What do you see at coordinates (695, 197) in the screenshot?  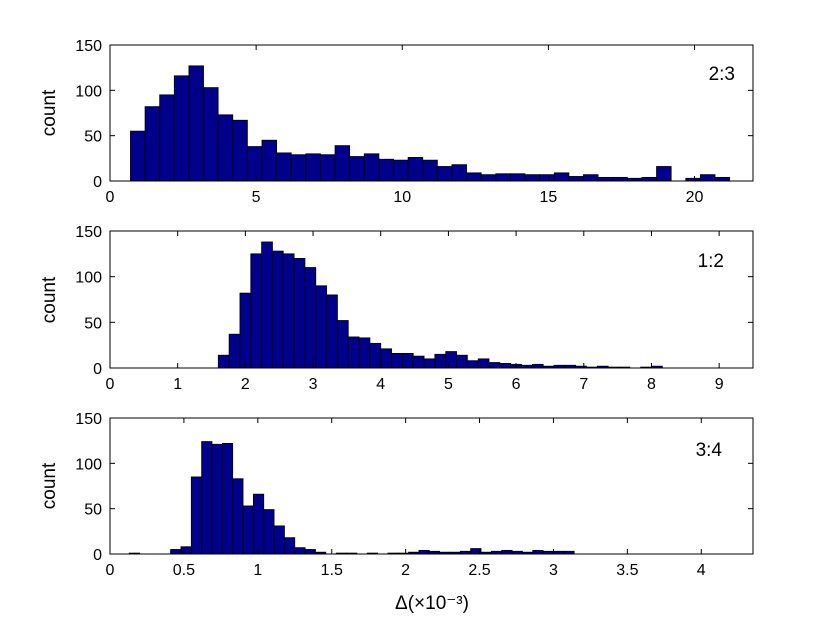 I see `x-tick-label: 20` at bounding box center [695, 197].